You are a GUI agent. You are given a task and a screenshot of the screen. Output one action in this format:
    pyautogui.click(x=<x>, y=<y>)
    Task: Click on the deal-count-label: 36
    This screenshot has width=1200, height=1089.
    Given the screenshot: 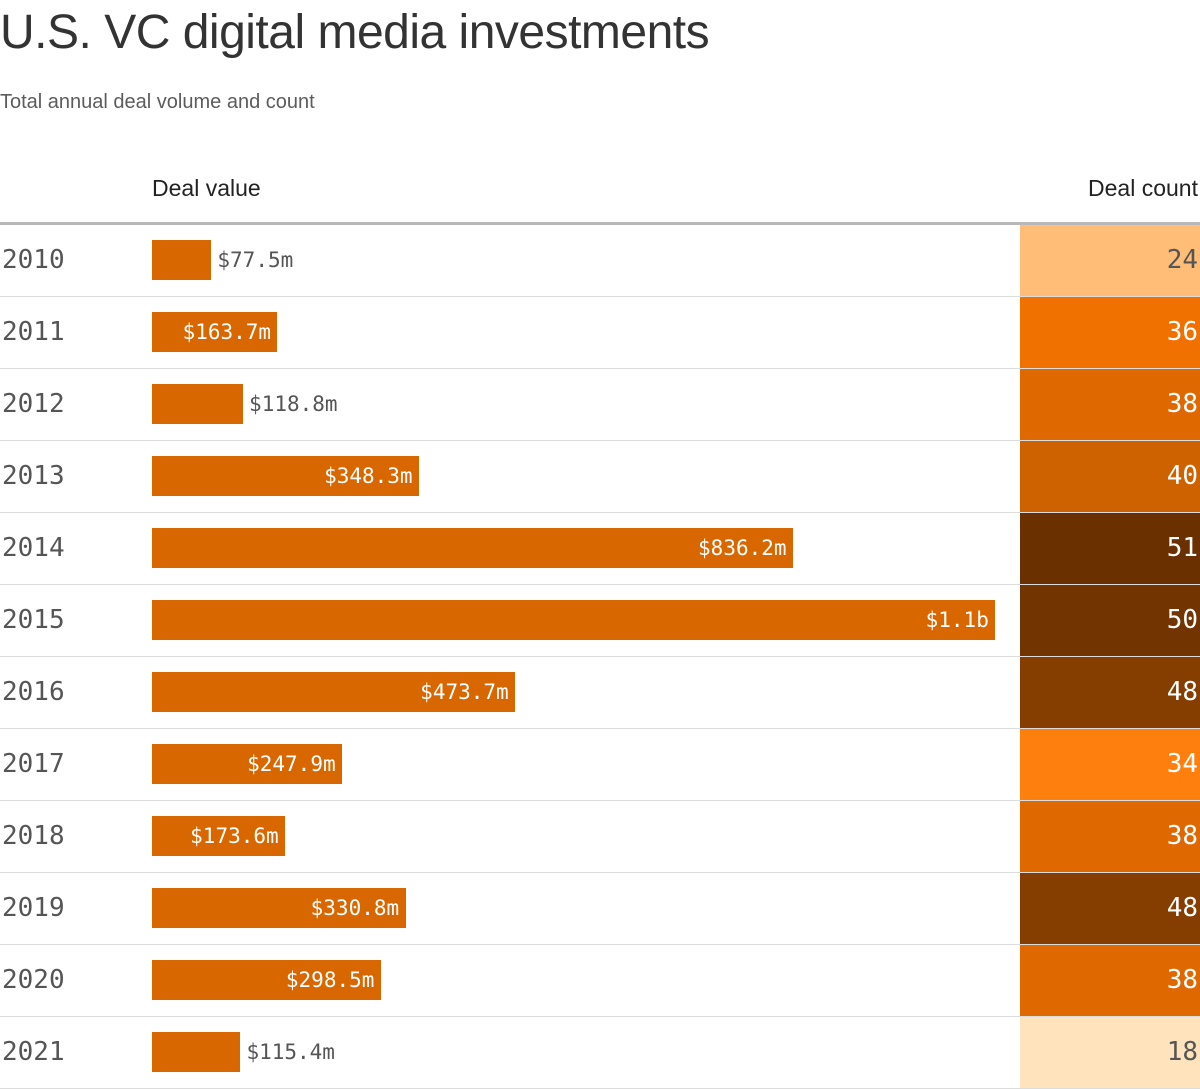 What is the action you would take?
    pyautogui.click(x=1182, y=332)
    